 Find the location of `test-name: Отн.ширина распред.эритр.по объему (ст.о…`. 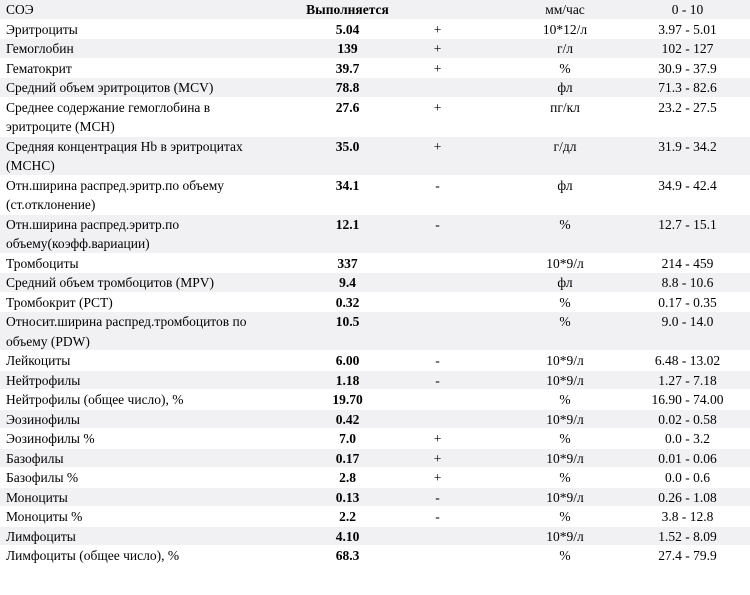

test-name: Отн.ширина распред.эритр.по объему (ст.о… is located at coordinates (115, 195).